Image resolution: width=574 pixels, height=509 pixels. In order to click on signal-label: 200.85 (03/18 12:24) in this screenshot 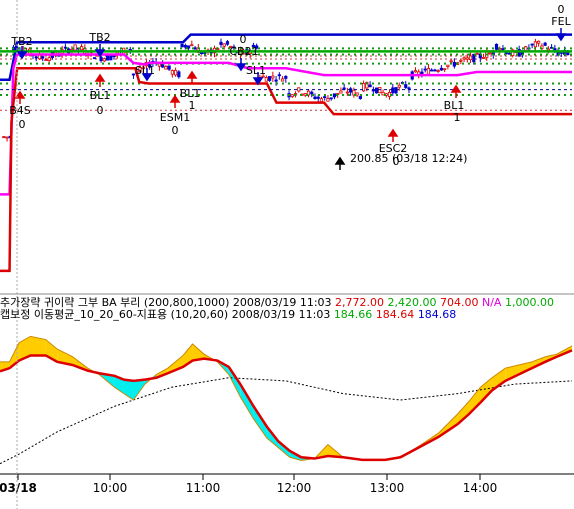, I will do `click(408, 158)`.